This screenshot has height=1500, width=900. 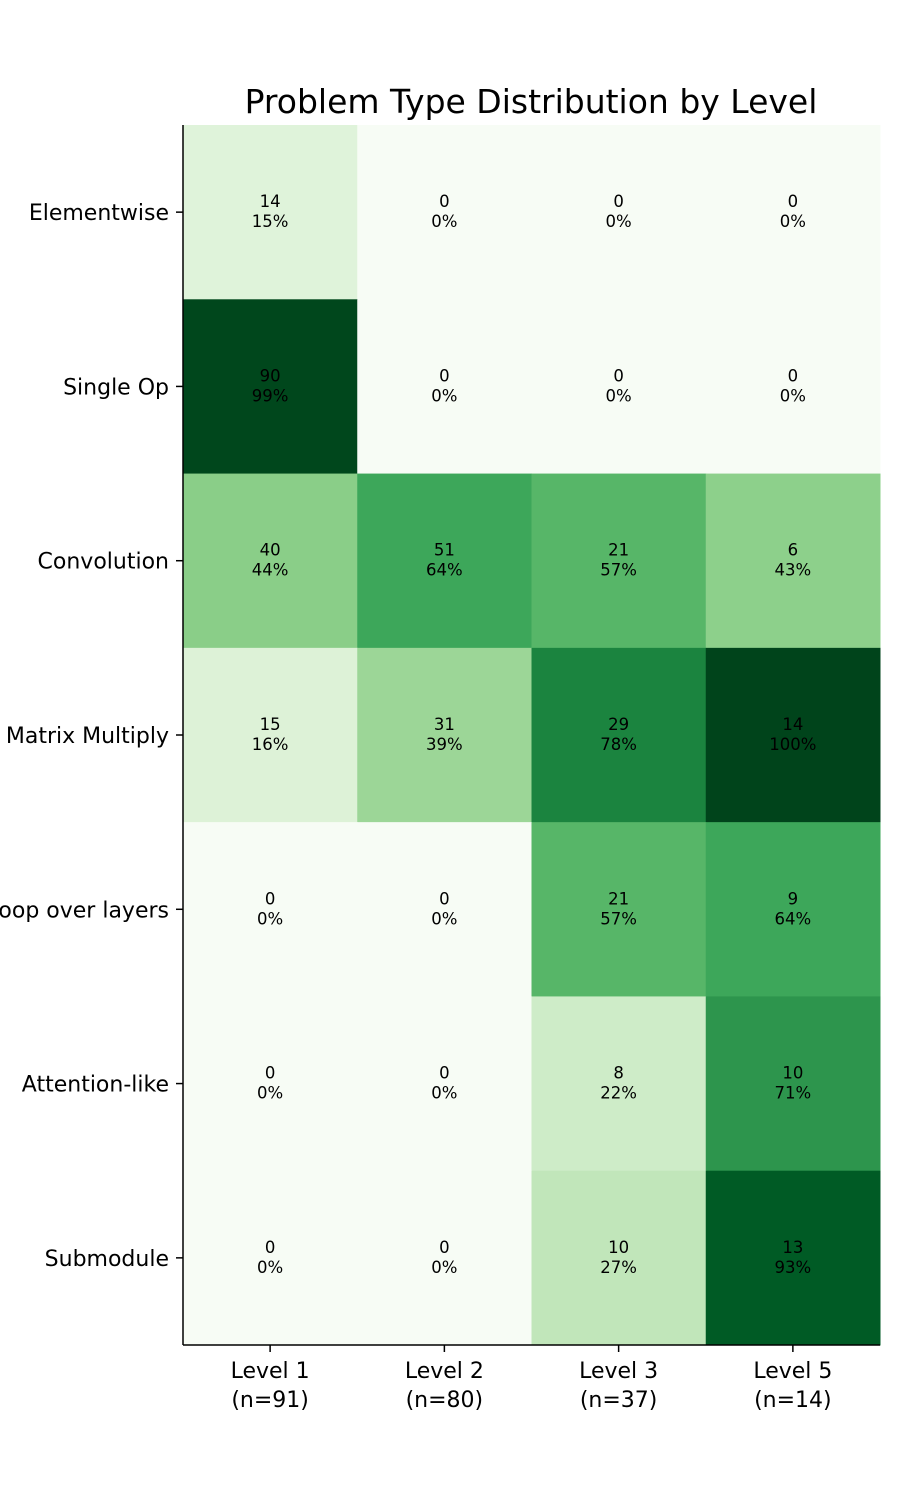 I want to click on x-tick-label: (n=80), so click(x=445, y=1400).